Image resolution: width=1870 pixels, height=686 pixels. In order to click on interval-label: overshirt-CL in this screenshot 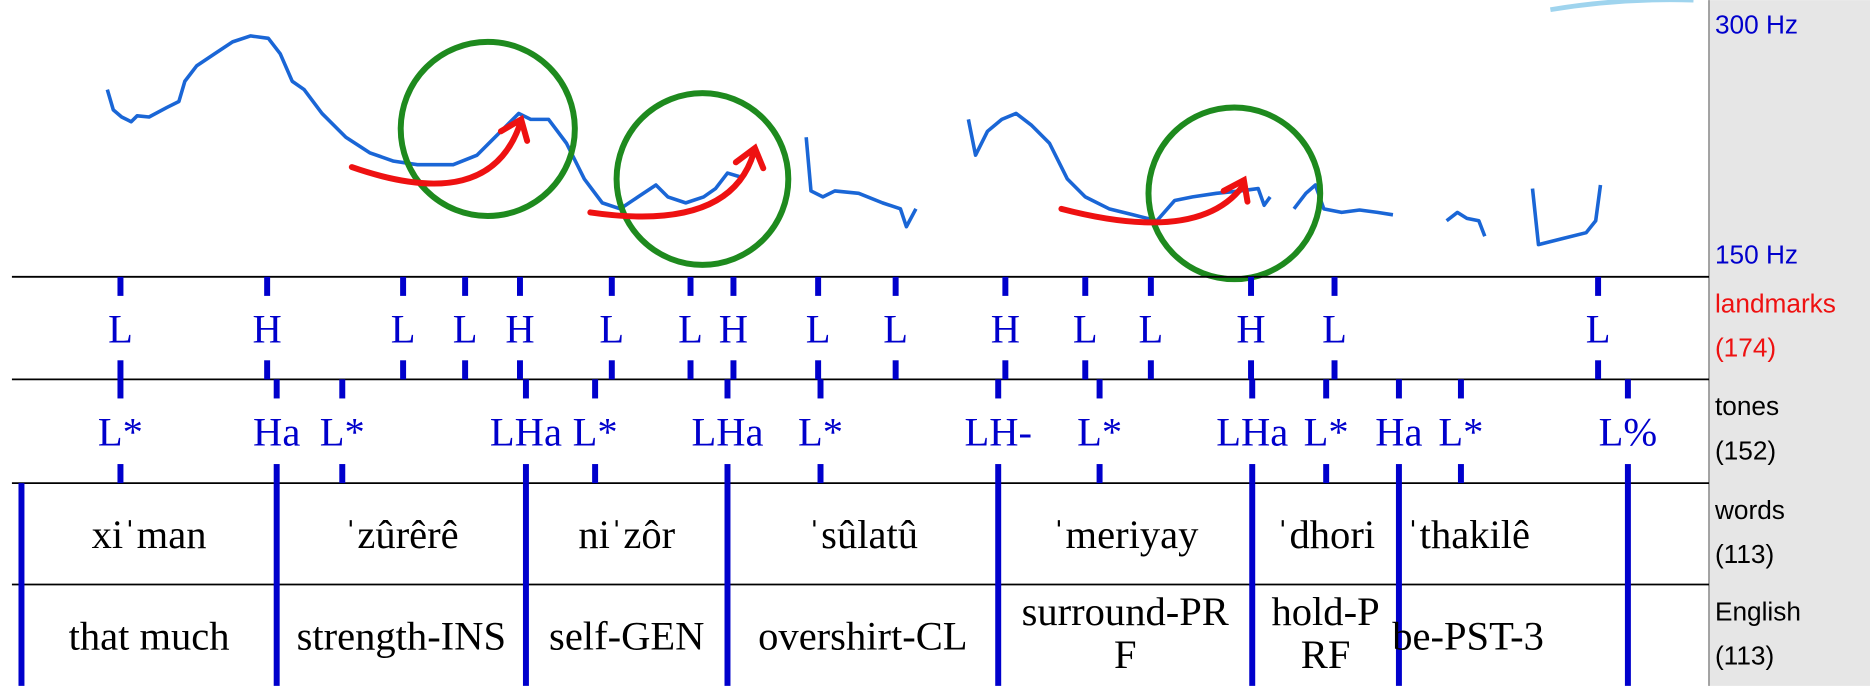, I will do `click(862, 635)`.